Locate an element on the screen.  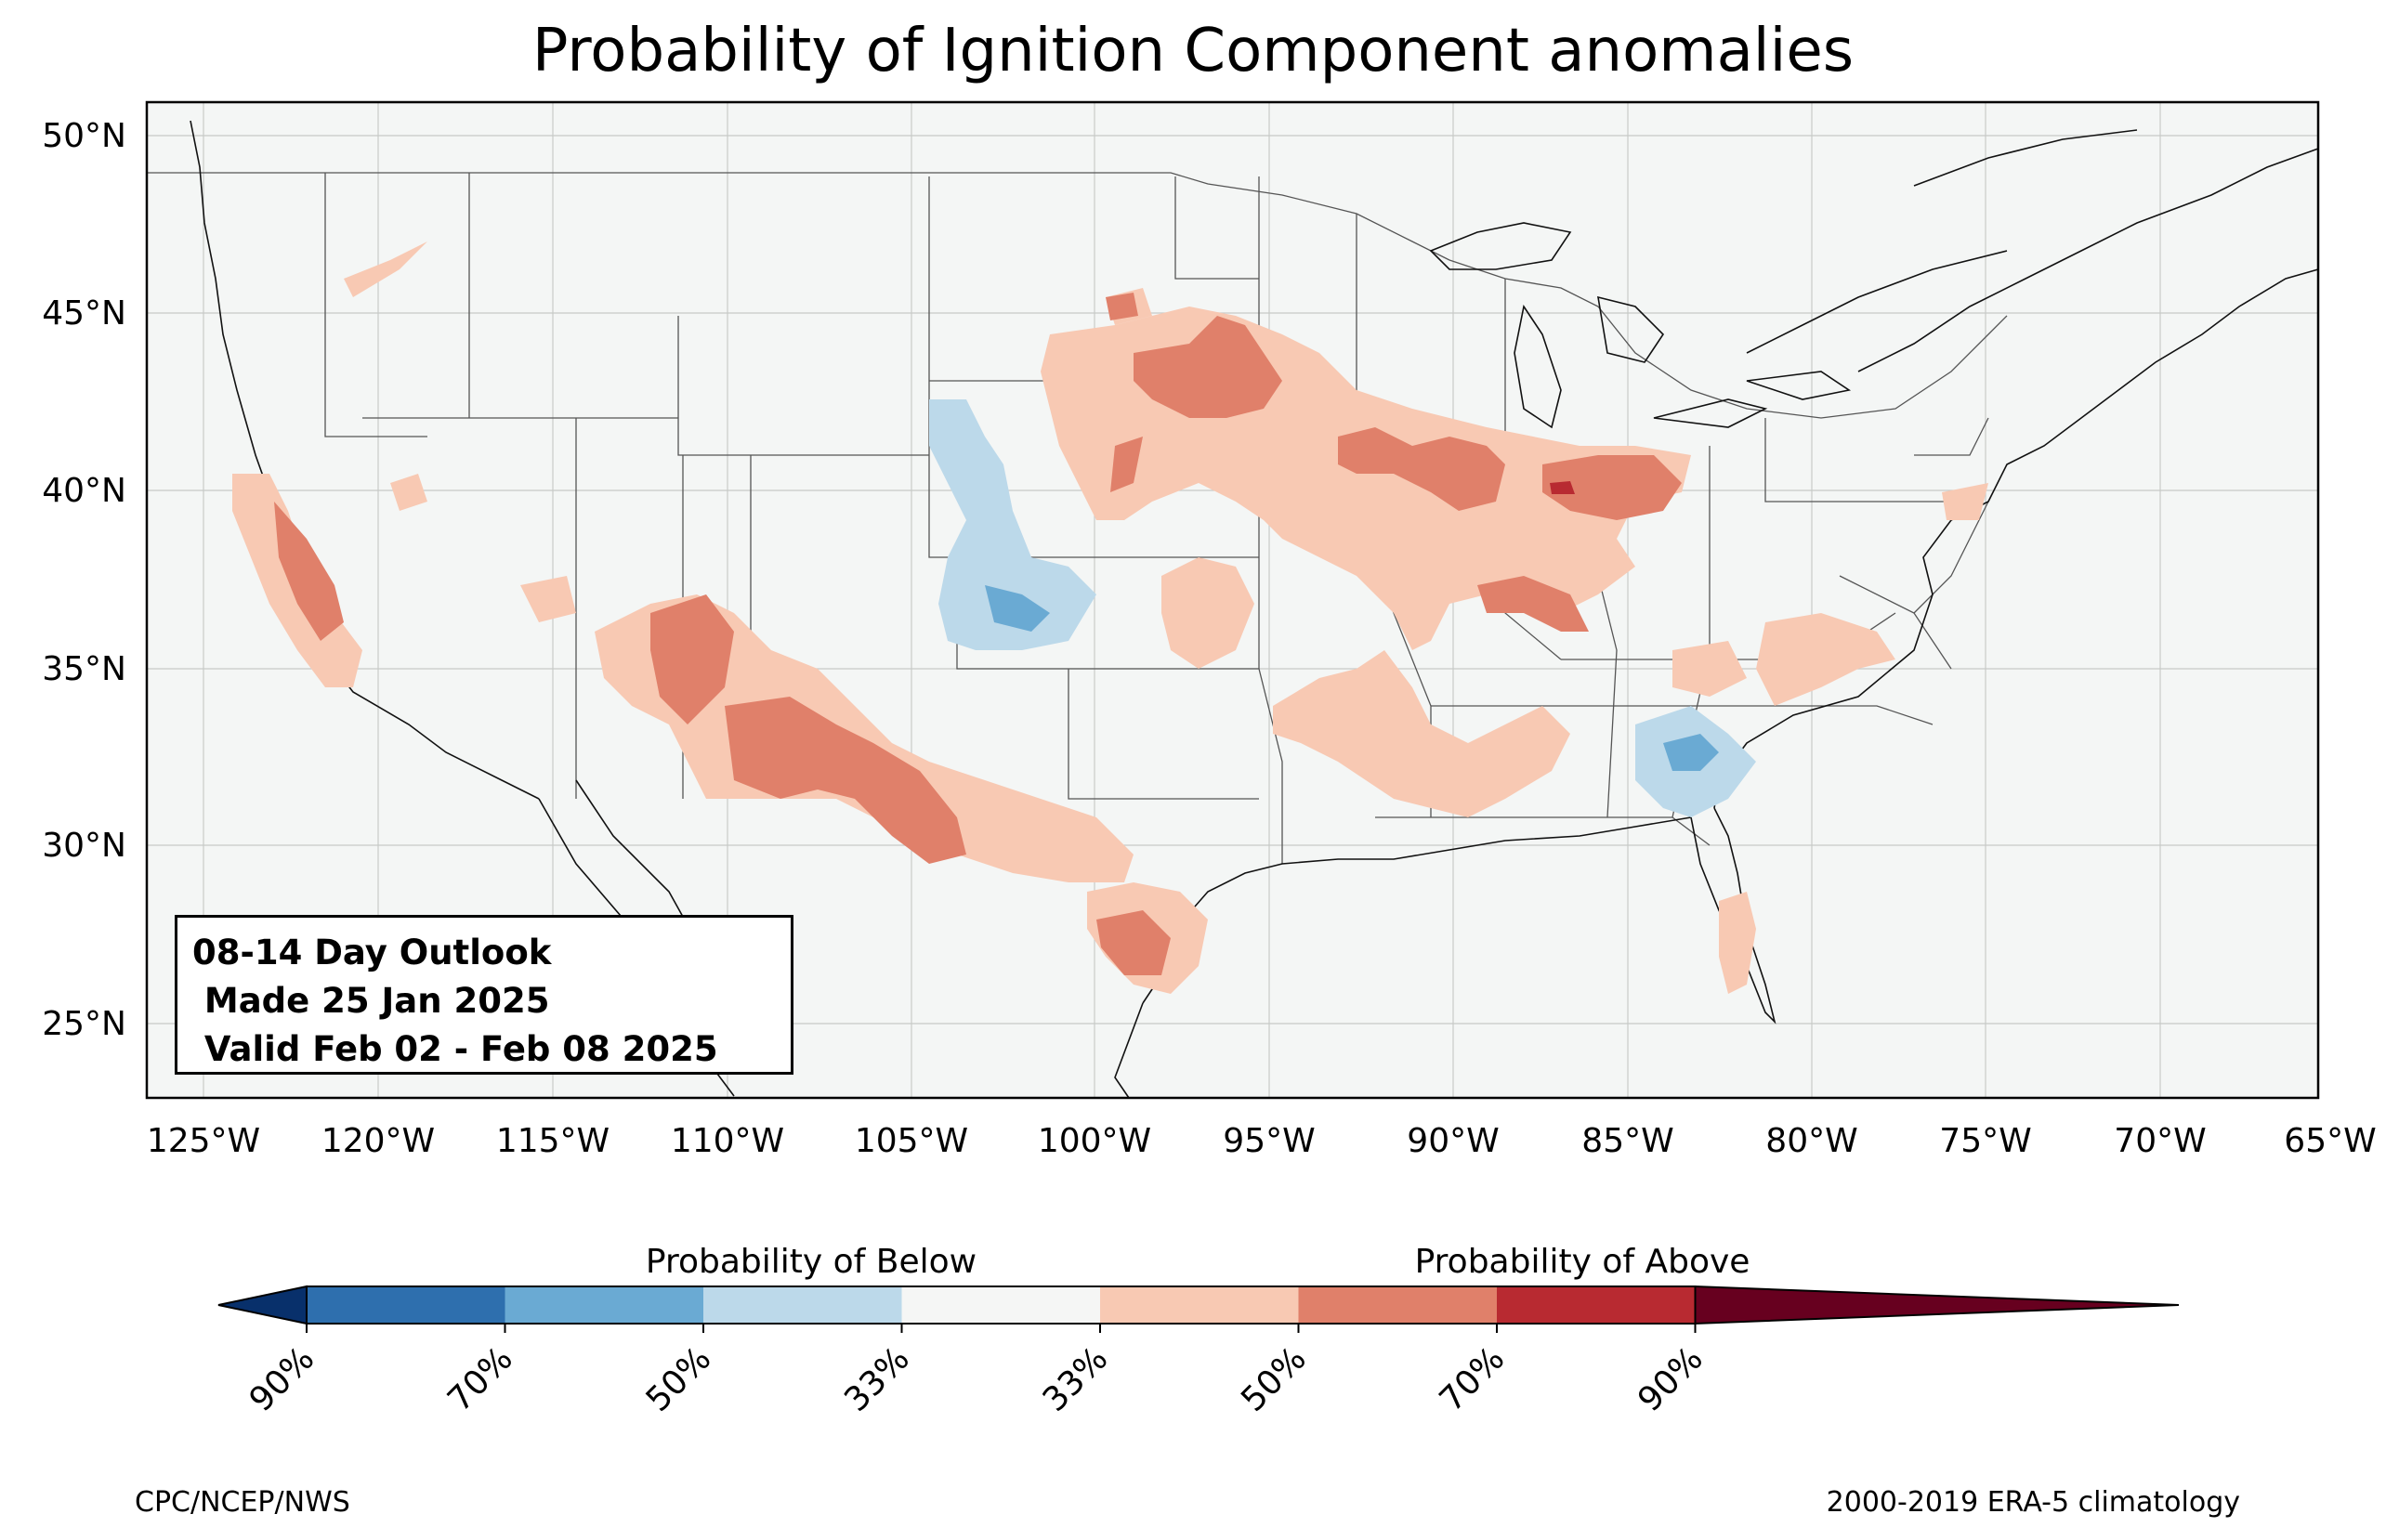
lon-tick-label: 115°W is located at coordinates (553, 1141).